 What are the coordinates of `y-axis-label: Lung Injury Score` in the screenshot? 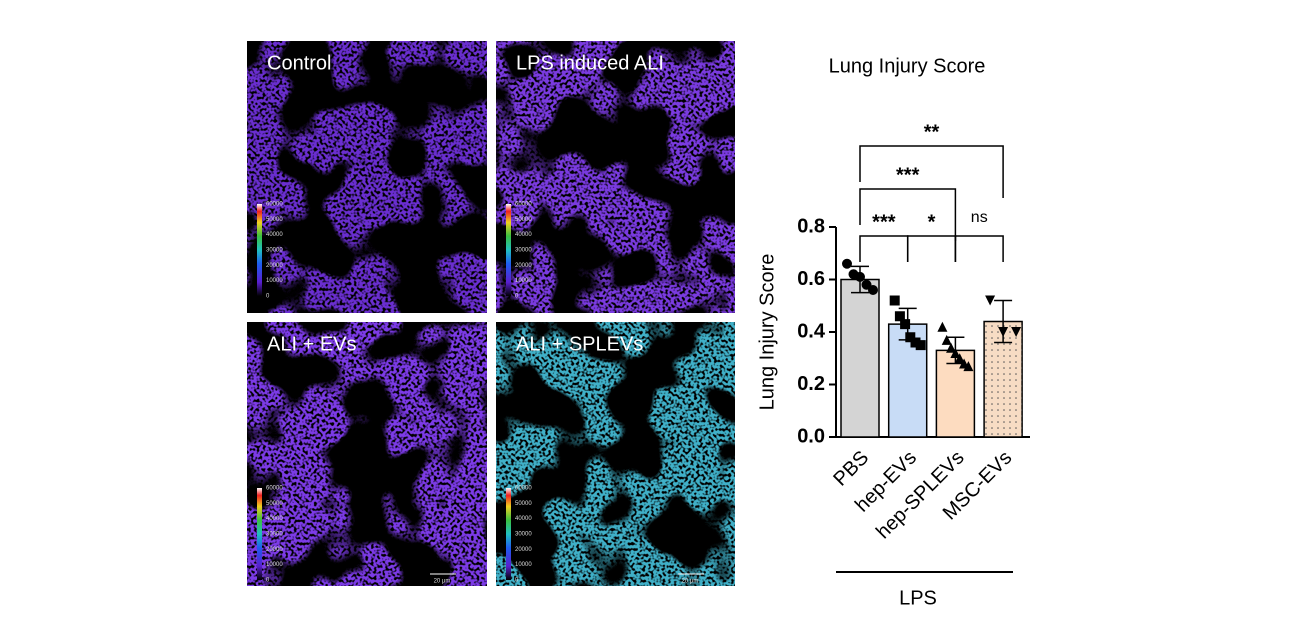 It's located at (767, 332).